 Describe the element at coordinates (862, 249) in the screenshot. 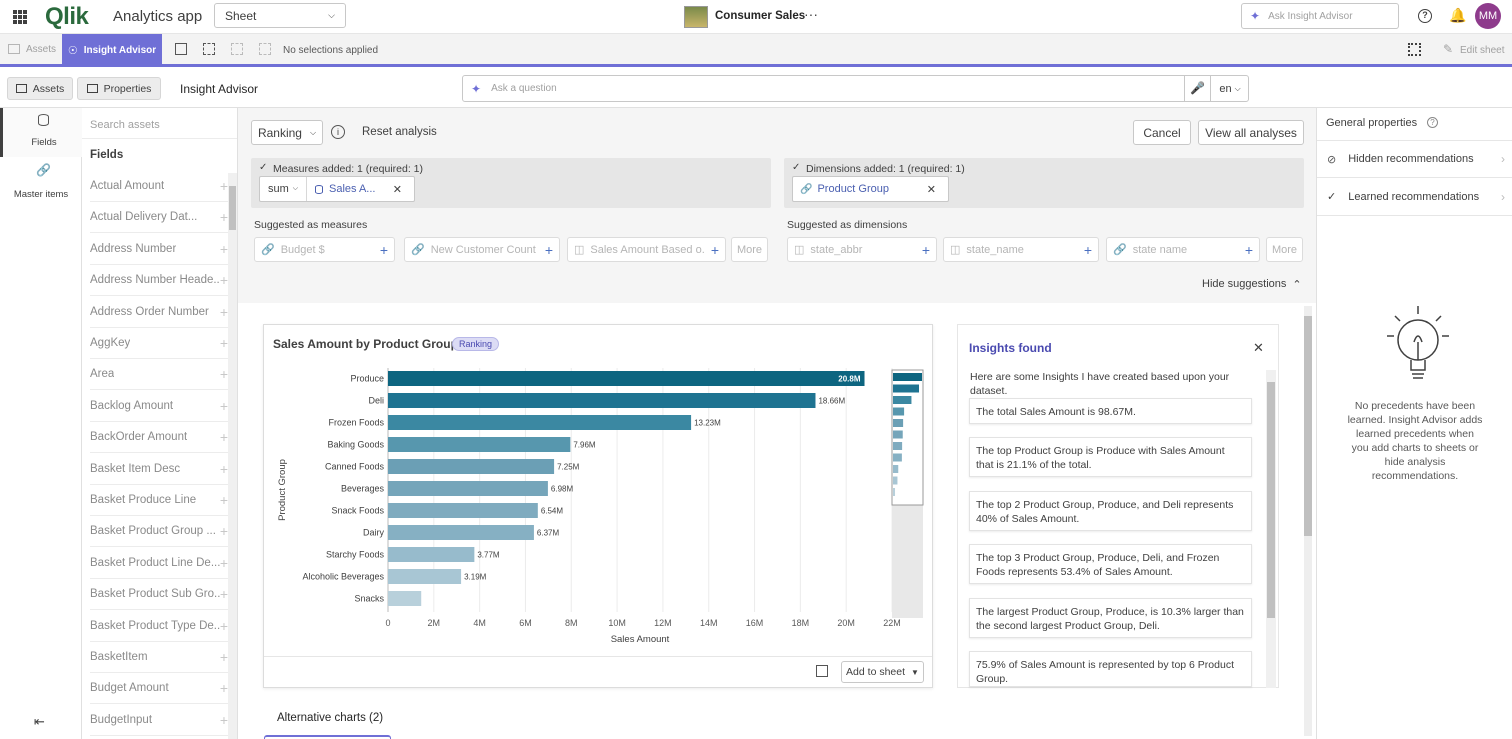

I see `suggested-dimension-chip: ◫ state_abbr +` at that location.